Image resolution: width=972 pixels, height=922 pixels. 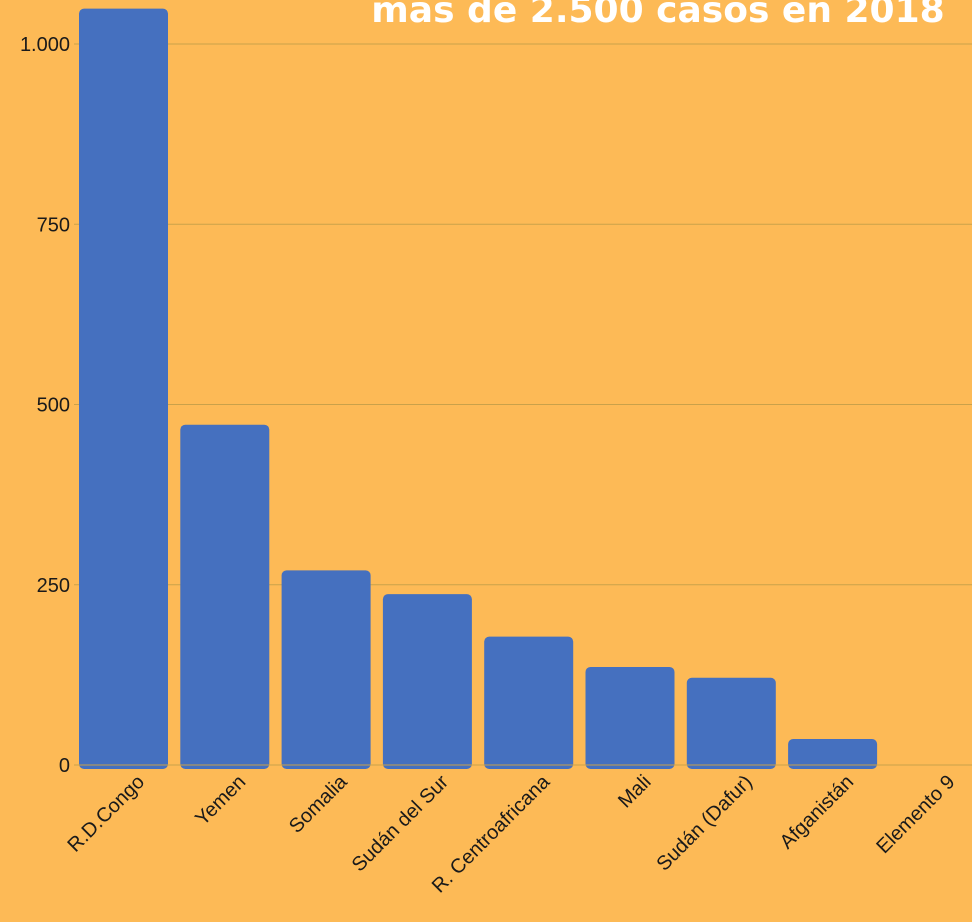 I want to click on x-tick-label: Somalia, so click(x=318, y=803).